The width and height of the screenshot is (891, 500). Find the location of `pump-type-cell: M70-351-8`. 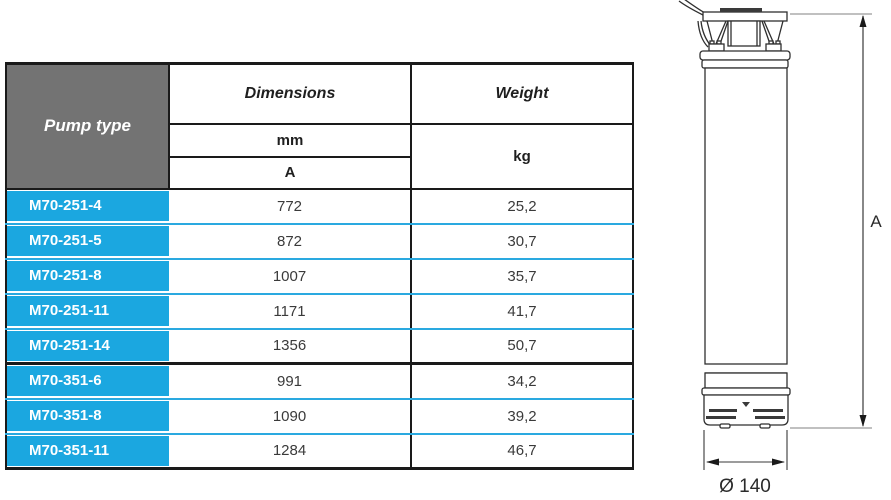

pump-type-cell: M70-351-8 is located at coordinates (87, 416).